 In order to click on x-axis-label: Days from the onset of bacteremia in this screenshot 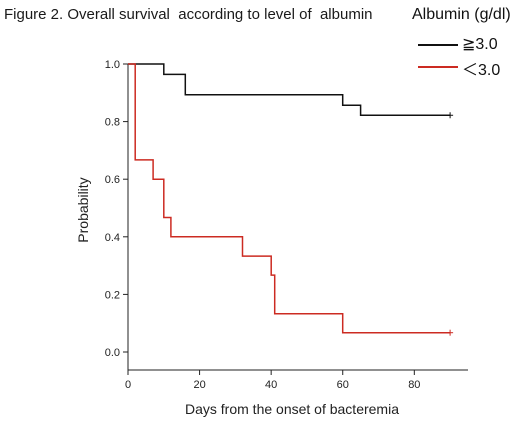, I will do `click(292, 409)`.